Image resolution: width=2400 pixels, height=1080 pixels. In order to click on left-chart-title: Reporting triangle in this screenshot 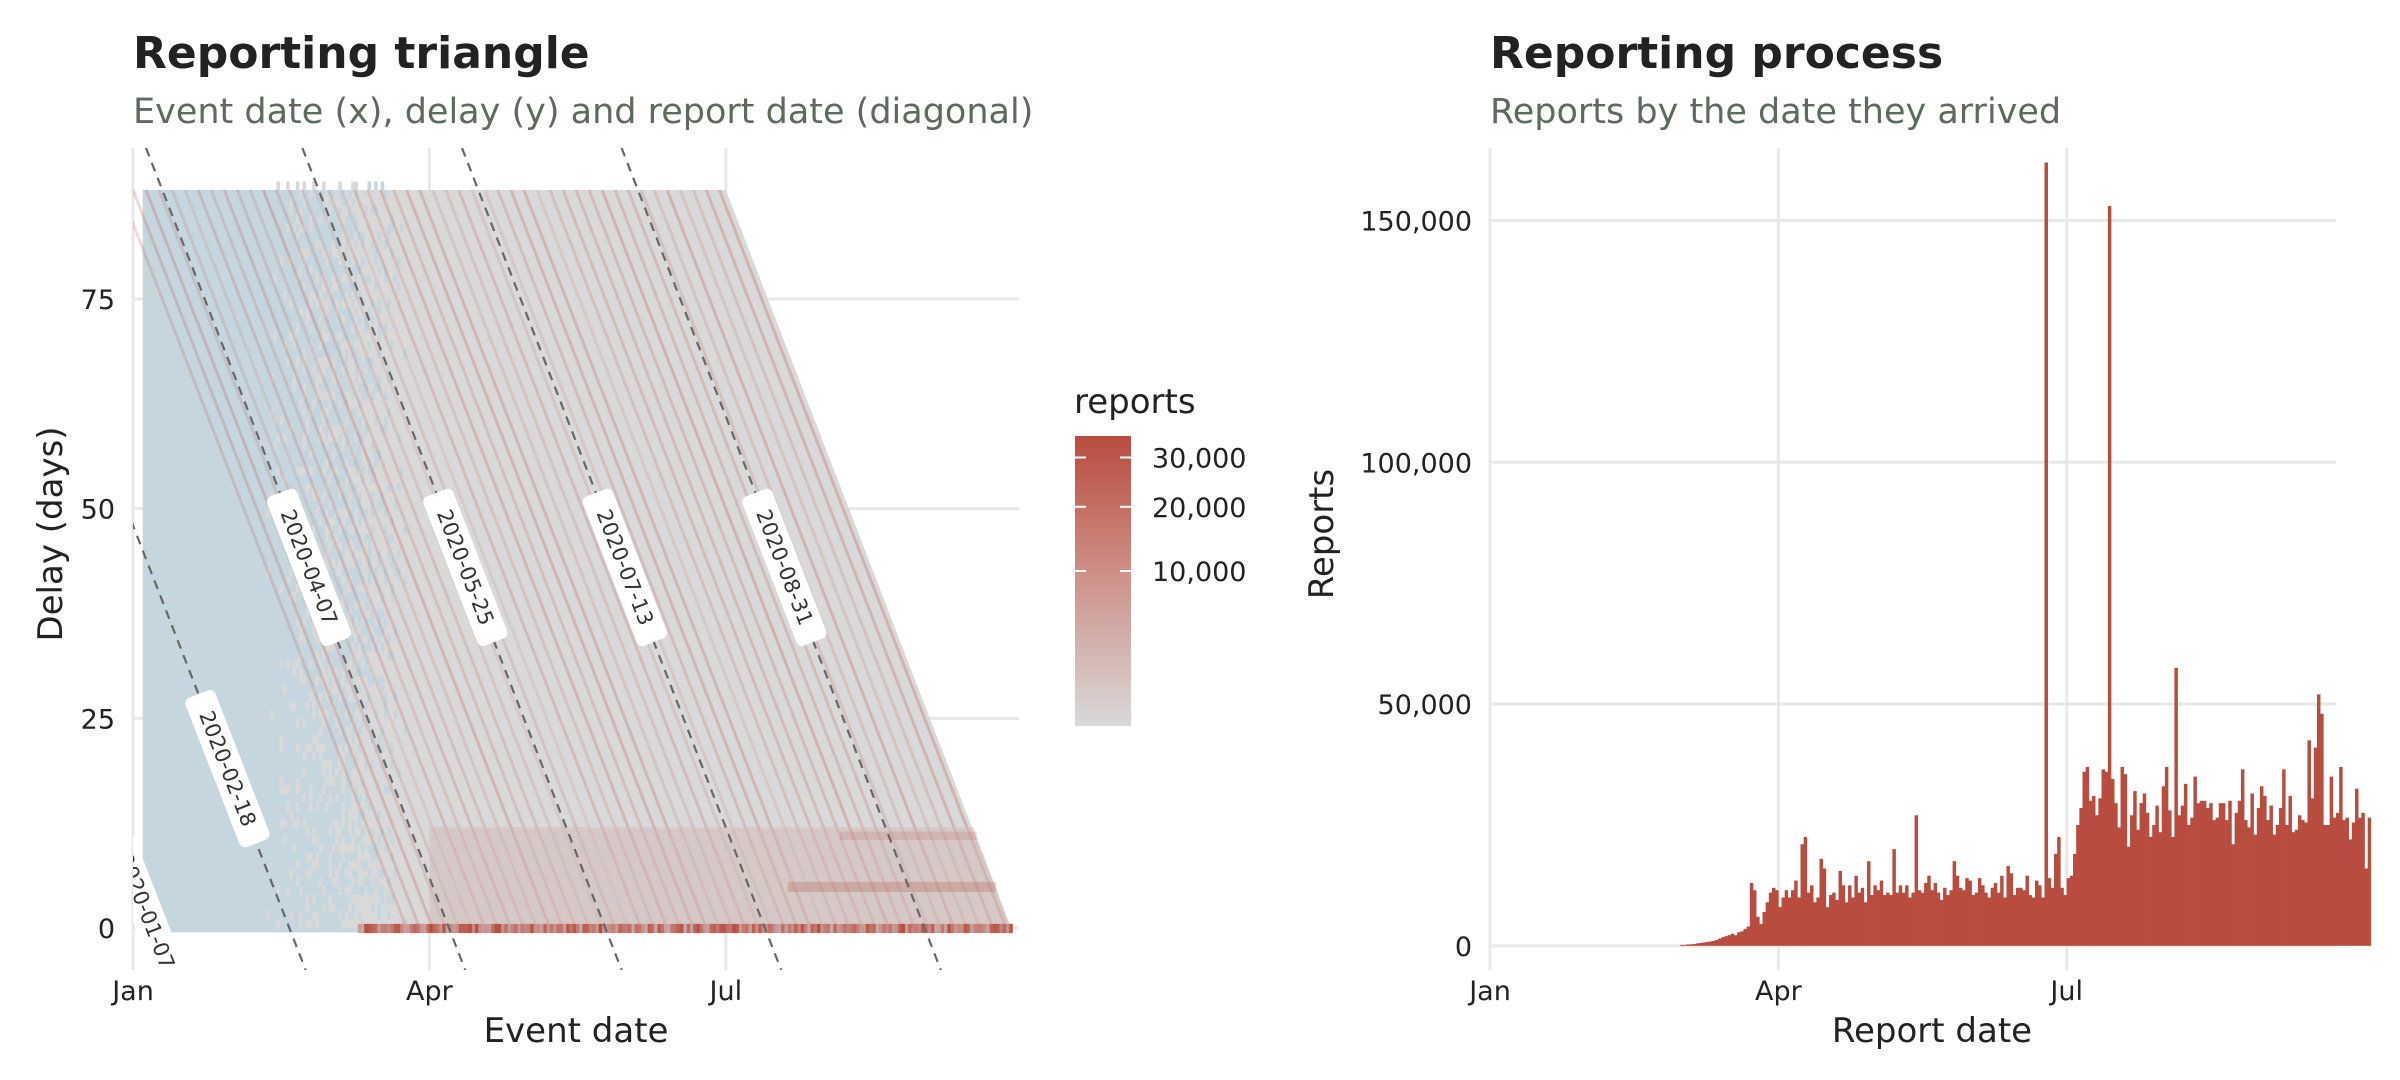, I will do `click(361, 53)`.